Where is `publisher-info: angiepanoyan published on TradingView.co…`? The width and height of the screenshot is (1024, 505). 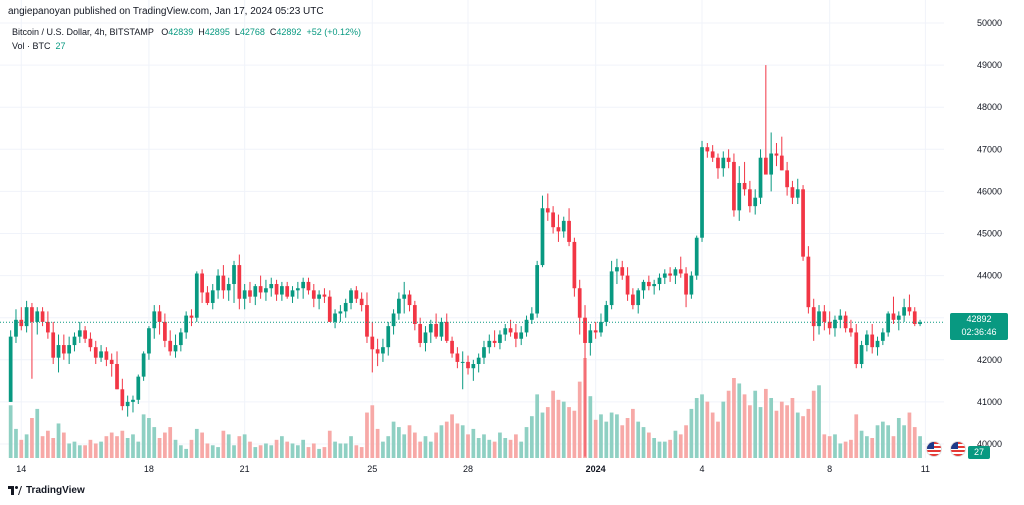
publisher-info: angiepanoyan published on TradingView.co… is located at coordinates (166, 11).